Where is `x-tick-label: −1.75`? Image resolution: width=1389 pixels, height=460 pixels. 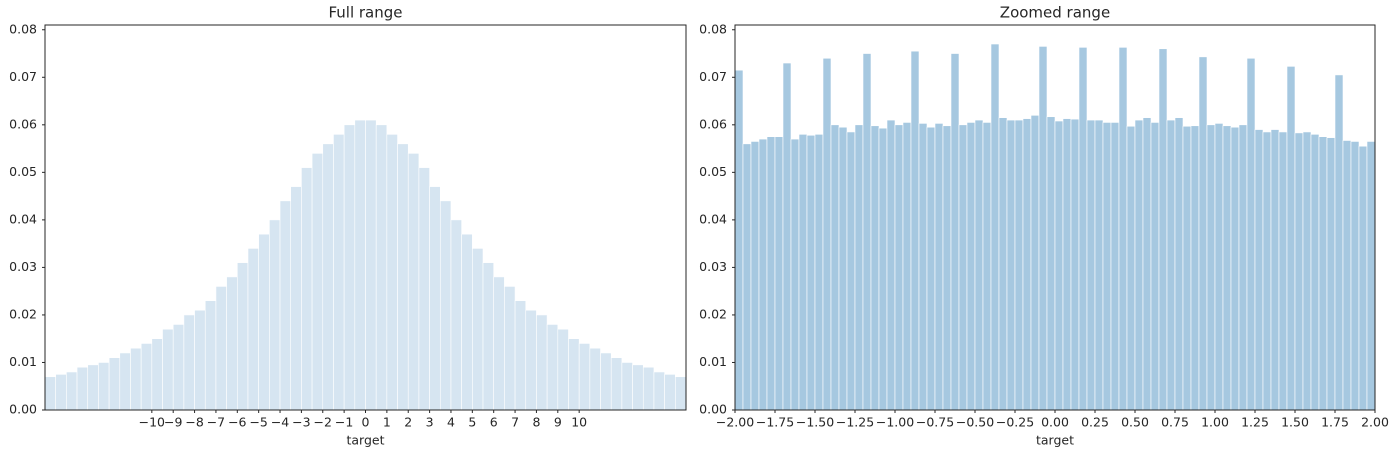 x-tick-label: −1.75 is located at coordinates (775, 422).